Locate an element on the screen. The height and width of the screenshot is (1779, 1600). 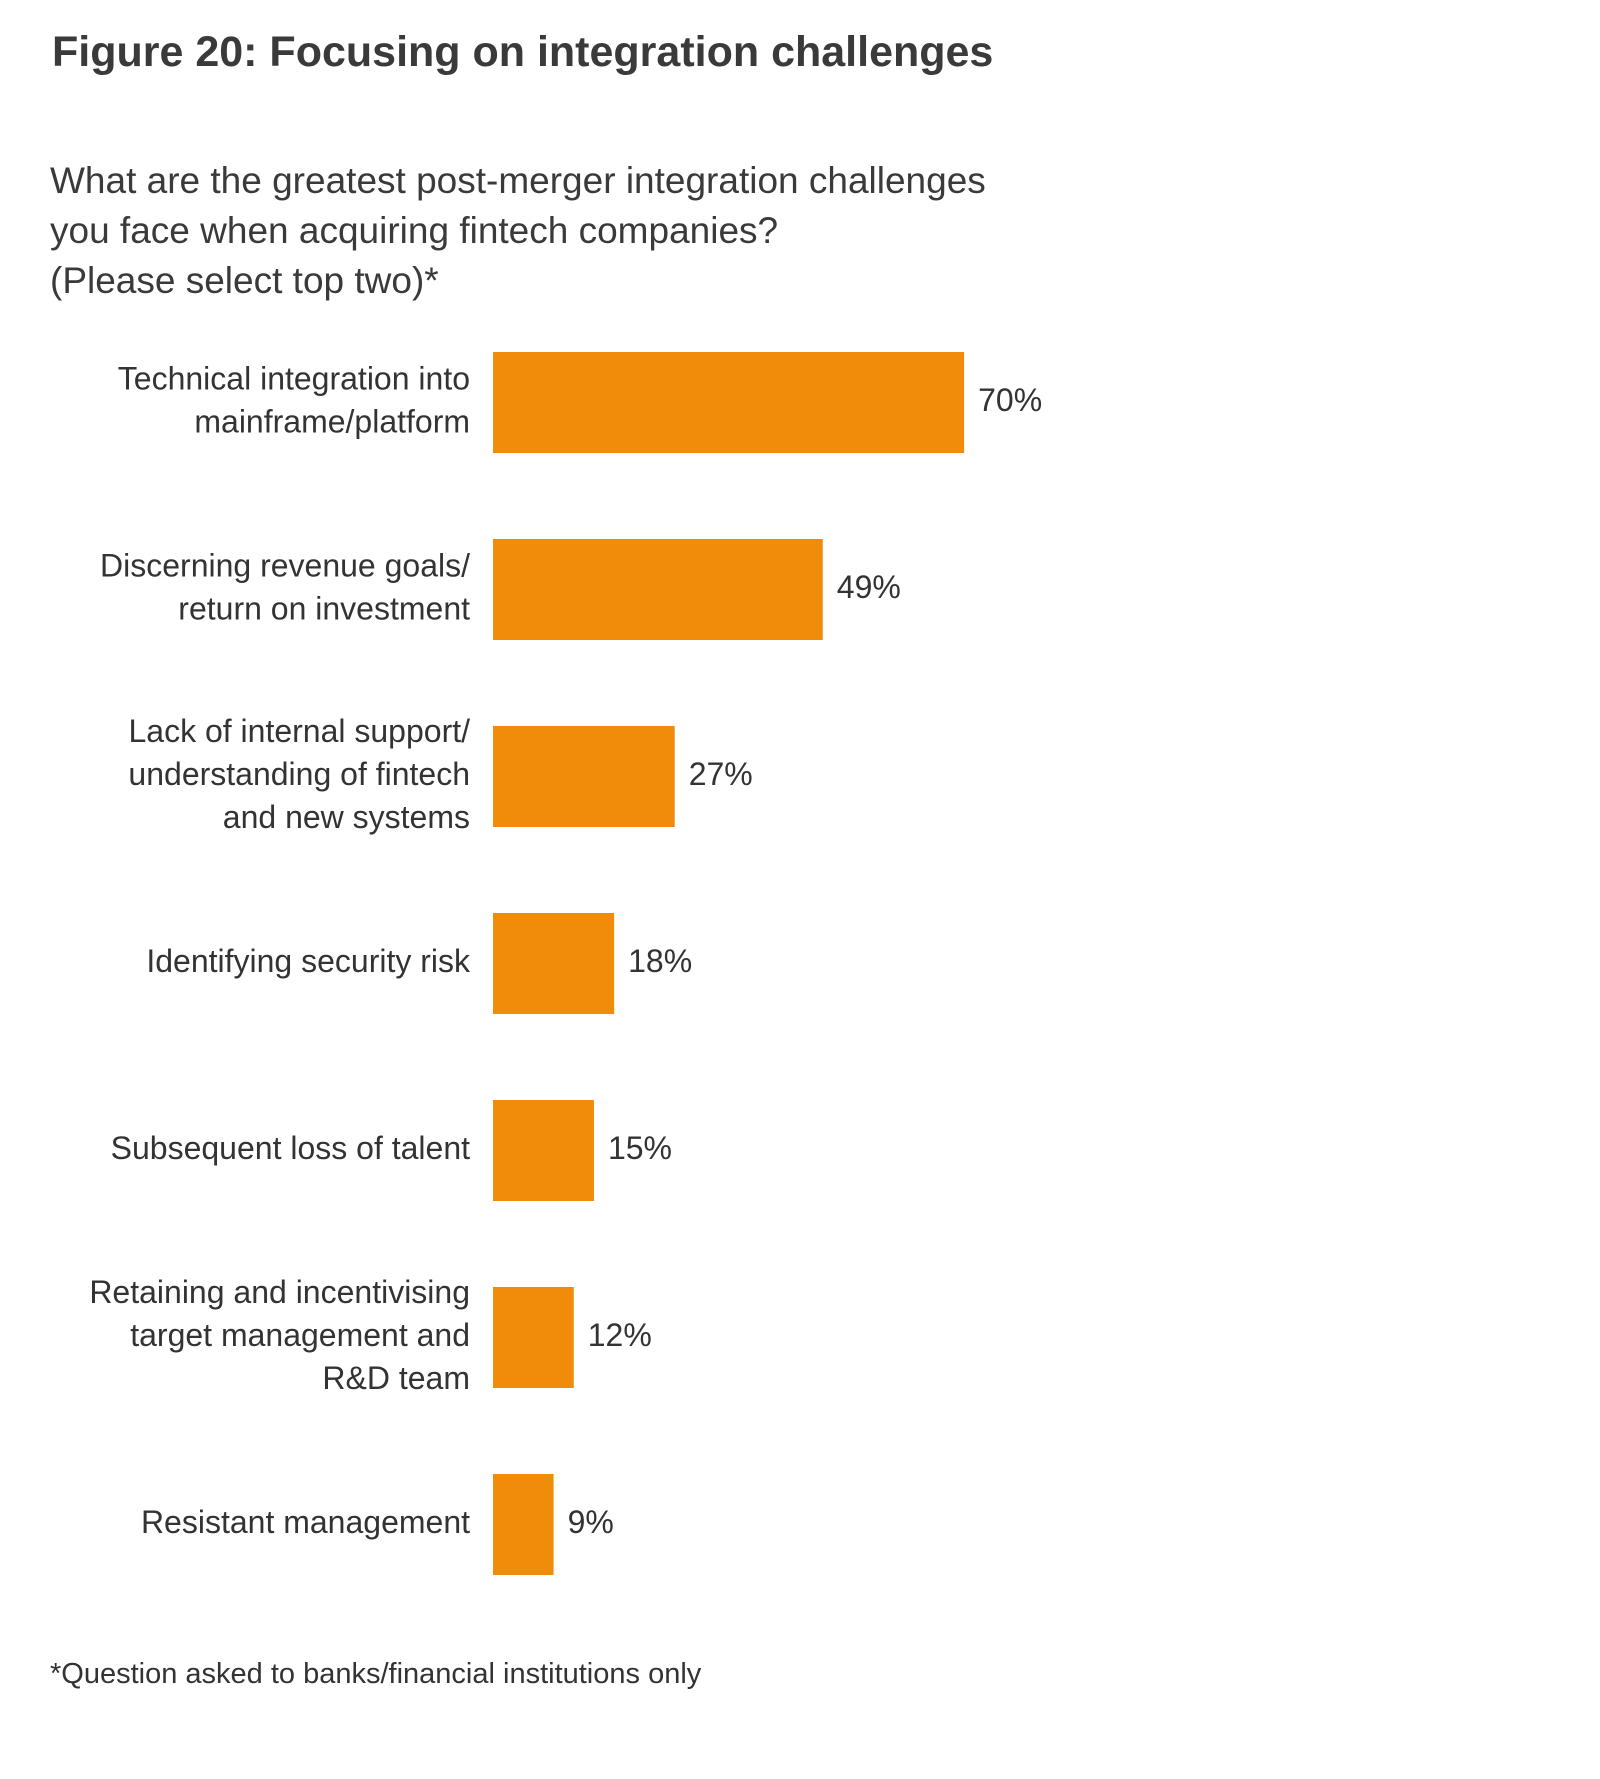
category-label-line: Subsequent loss of talent is located at coordinates (290, 1148).